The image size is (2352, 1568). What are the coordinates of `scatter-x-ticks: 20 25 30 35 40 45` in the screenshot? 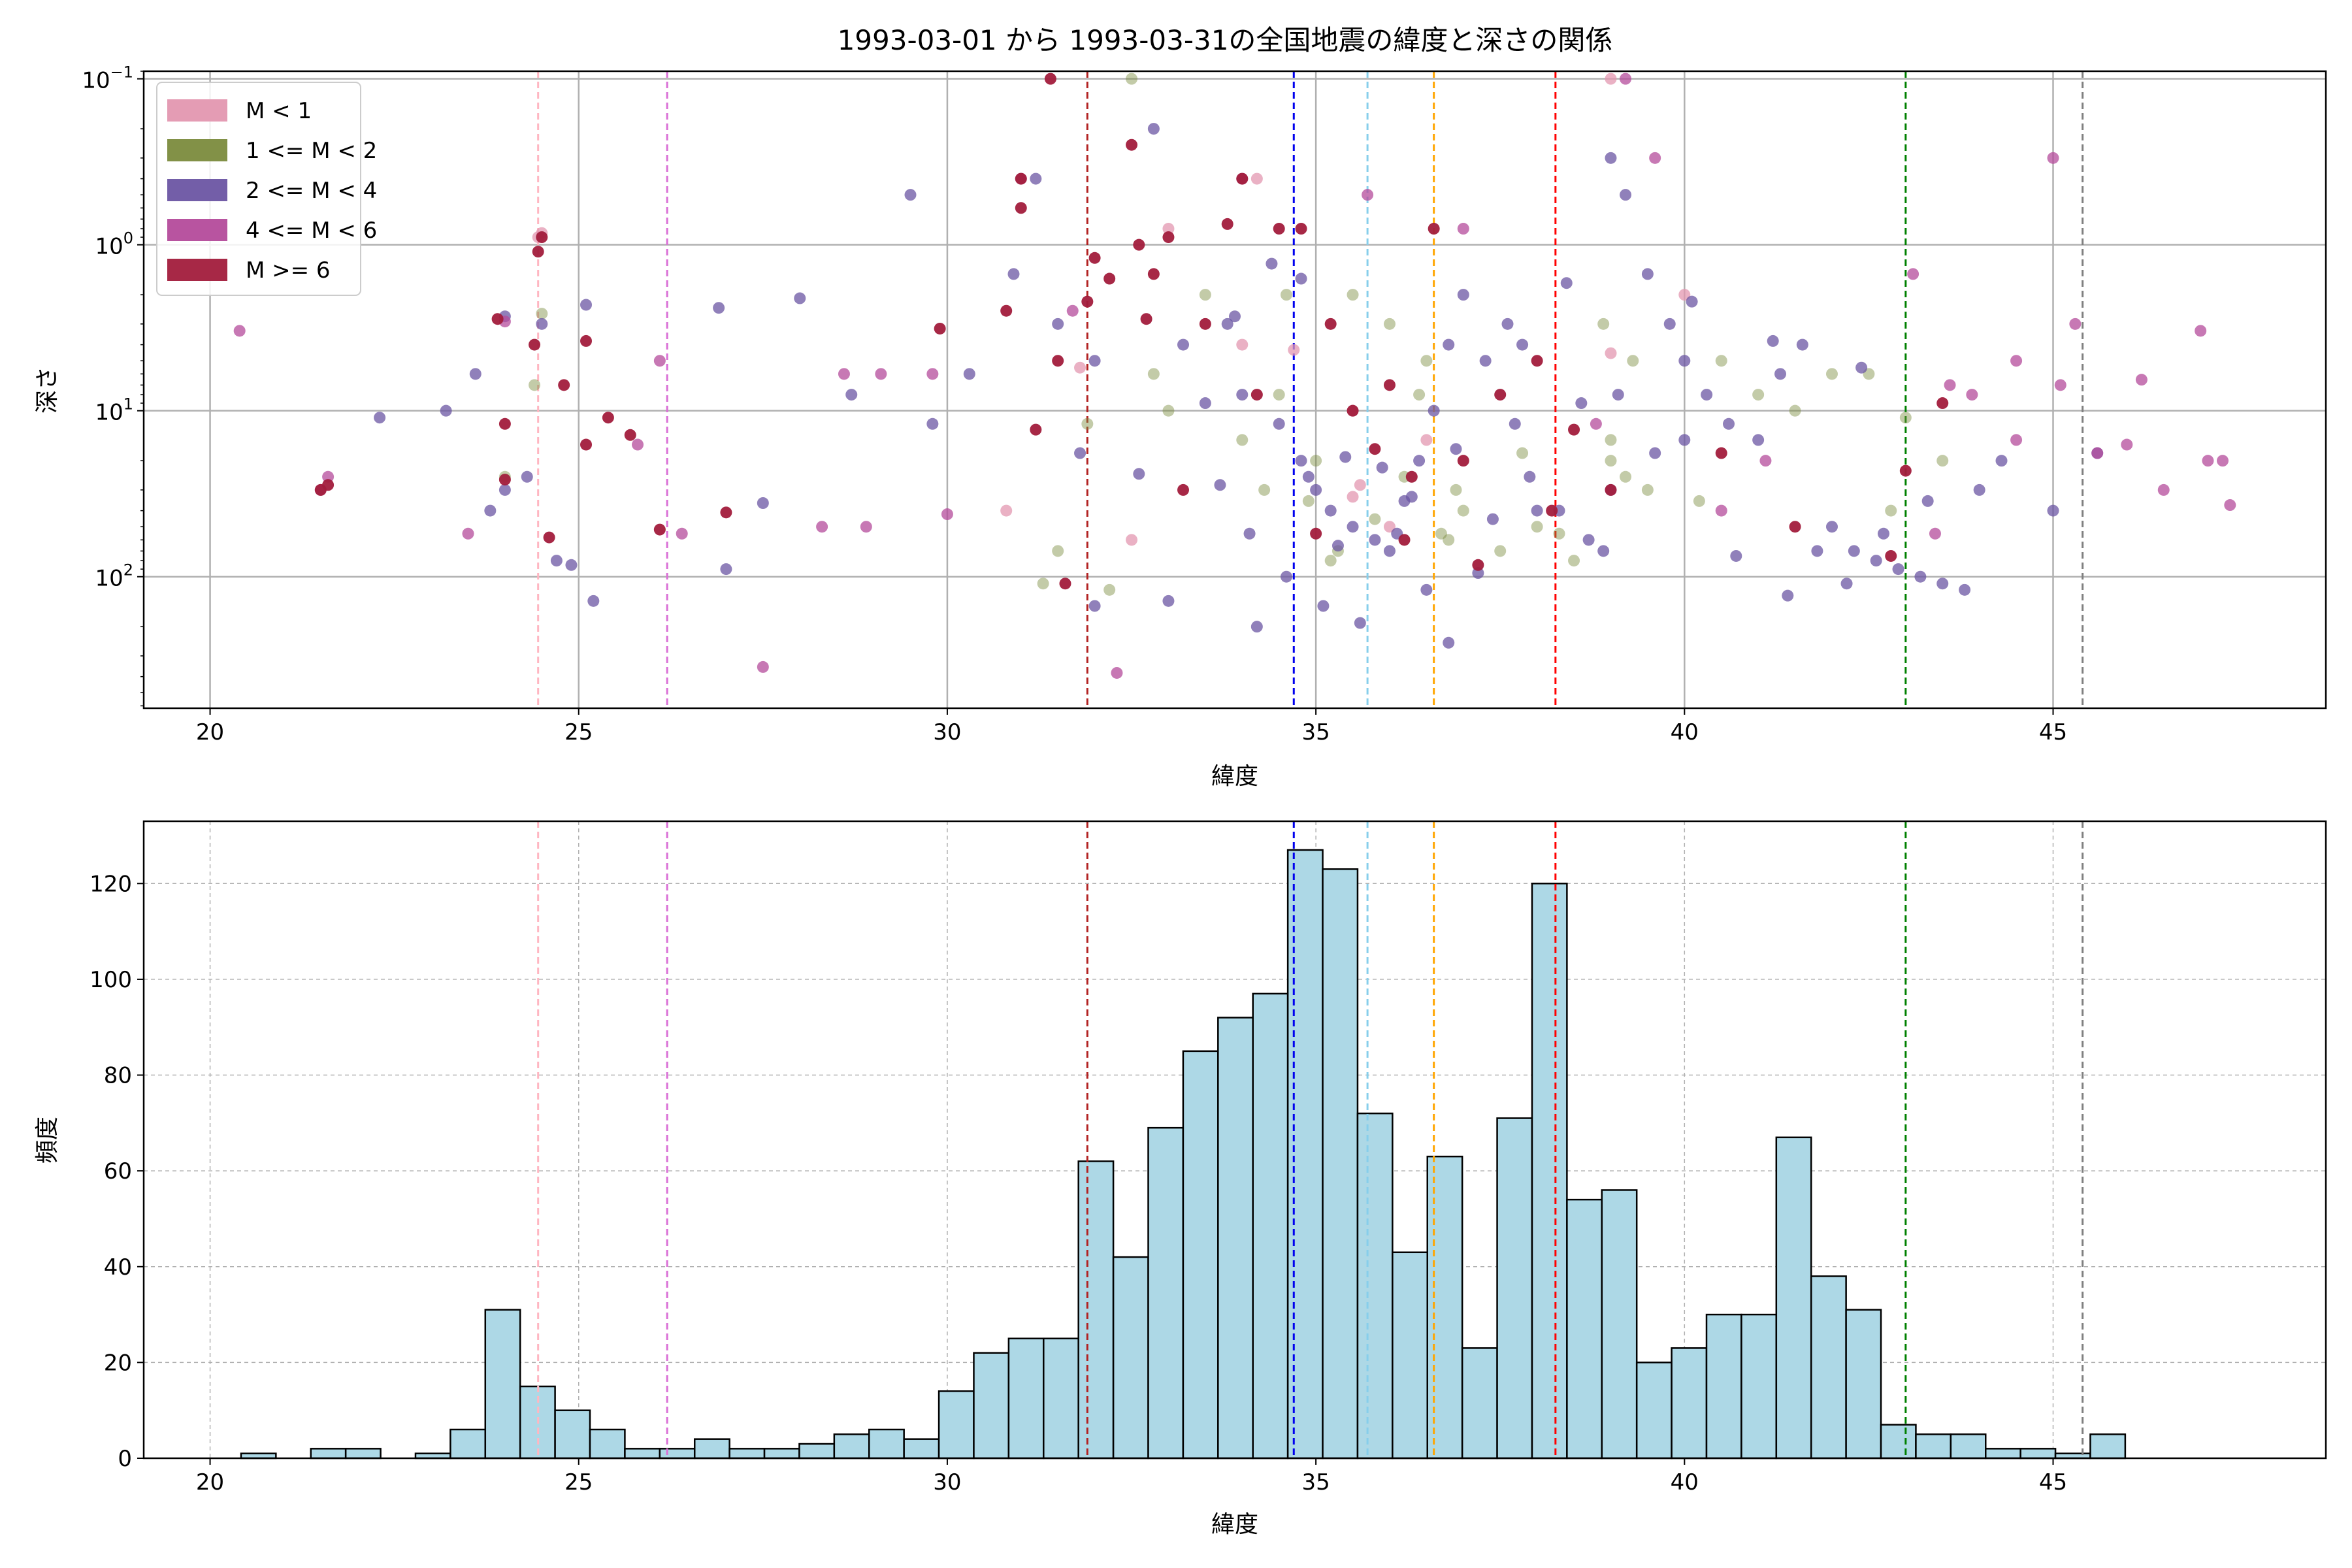 It's located at (1131, 726).